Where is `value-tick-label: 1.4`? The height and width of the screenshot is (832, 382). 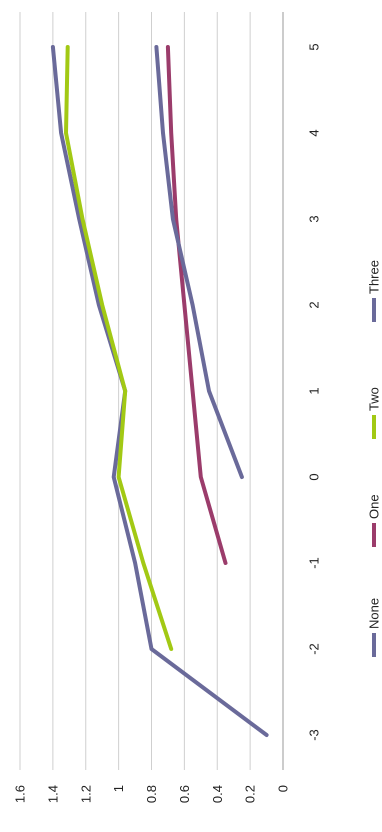
value-tick-label: 1.4 is located at coordinates (52, 794).